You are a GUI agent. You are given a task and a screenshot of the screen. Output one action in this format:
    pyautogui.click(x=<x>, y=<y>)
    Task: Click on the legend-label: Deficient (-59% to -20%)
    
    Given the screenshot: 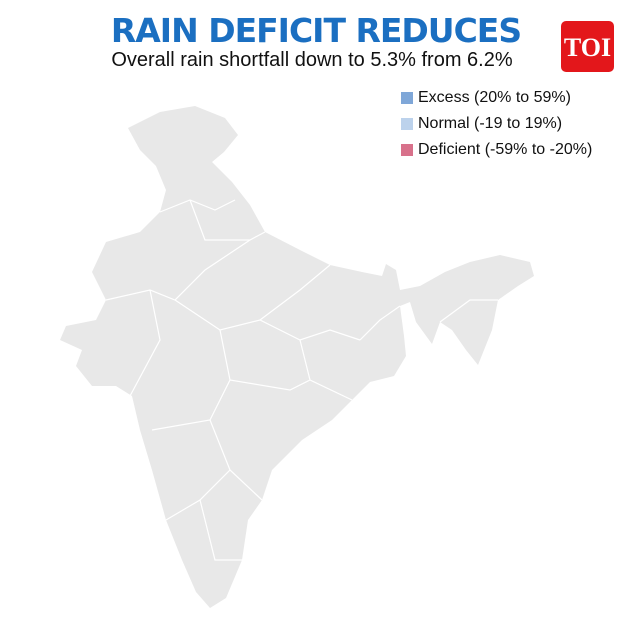 What is the action you would take?
    pyautogui.click(x=505, y=149)
    